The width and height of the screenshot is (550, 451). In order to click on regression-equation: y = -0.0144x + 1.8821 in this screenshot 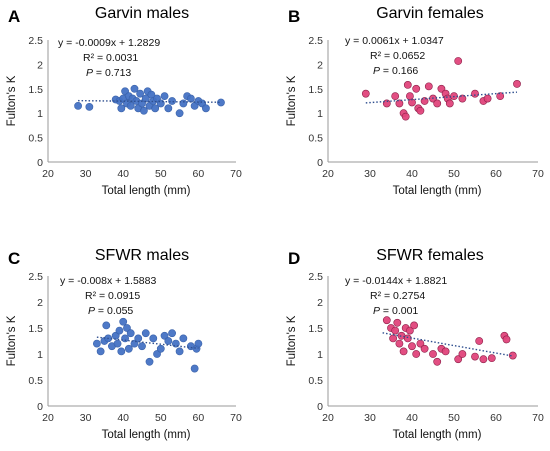, I will do `click(396, 281)`.